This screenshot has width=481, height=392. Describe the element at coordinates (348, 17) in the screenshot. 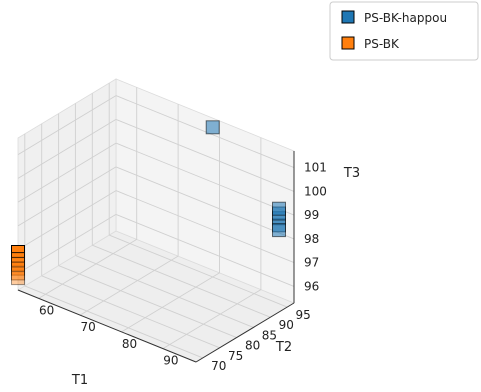

I see `legend-marker-ps-bk-happou` at that location.